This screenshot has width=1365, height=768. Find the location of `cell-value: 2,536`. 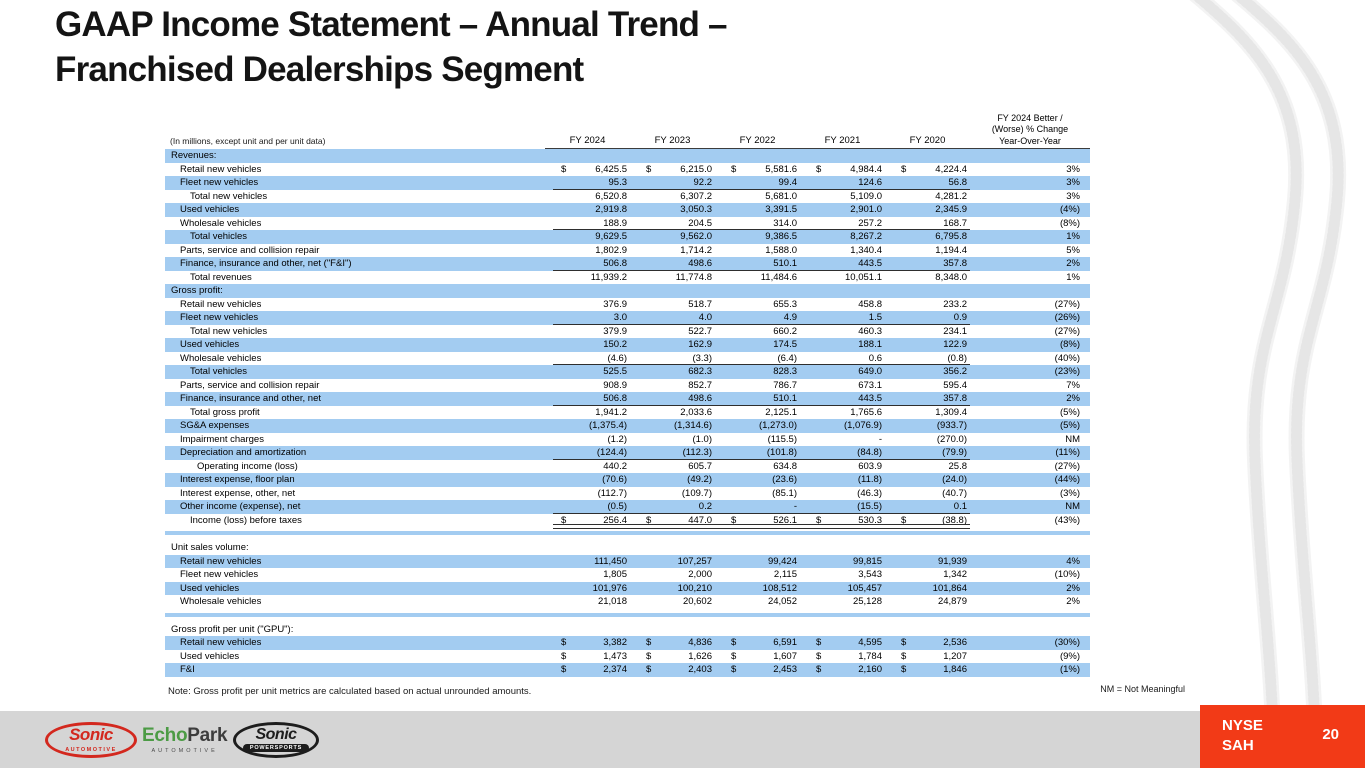

cell-value: 2,536 is located at coordinates (955, 643).